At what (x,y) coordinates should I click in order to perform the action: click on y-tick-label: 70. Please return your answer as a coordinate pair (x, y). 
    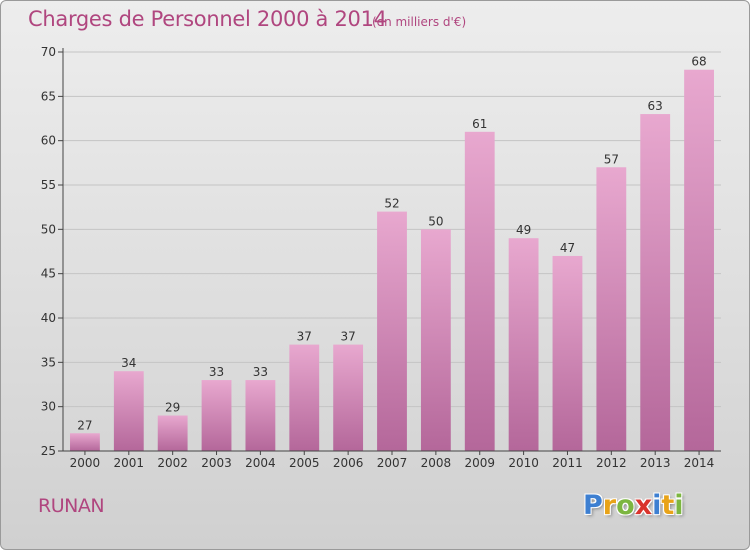
    Looking at the image, I should click on (48, 52).